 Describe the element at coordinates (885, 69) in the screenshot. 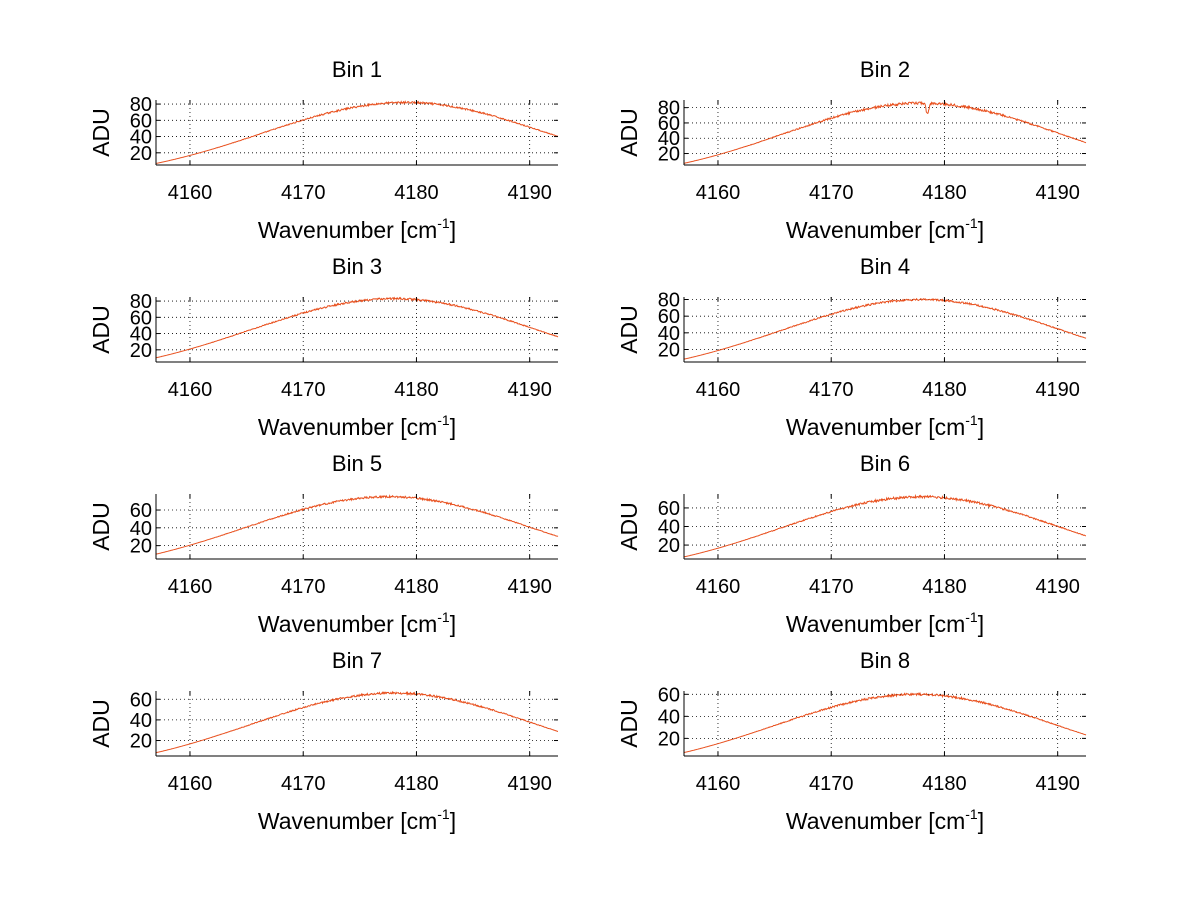

I see `subplot-title: Bin 2` at that location.